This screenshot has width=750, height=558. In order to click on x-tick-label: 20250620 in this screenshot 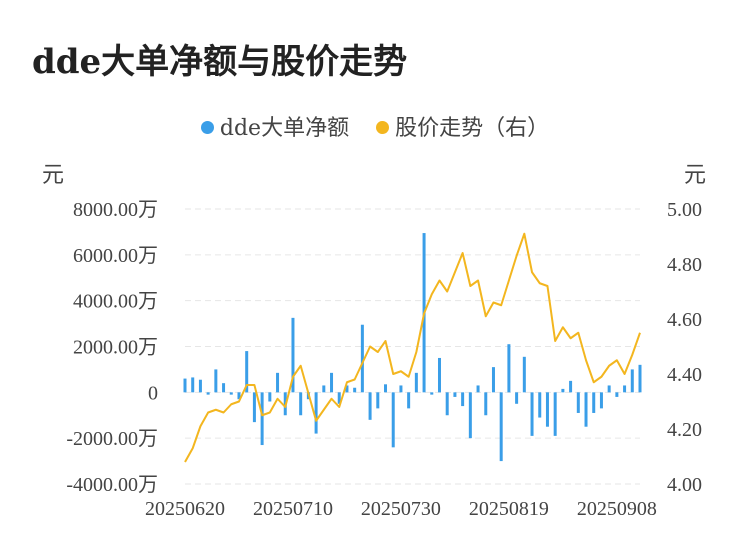, I will do `click(185, 509)`.